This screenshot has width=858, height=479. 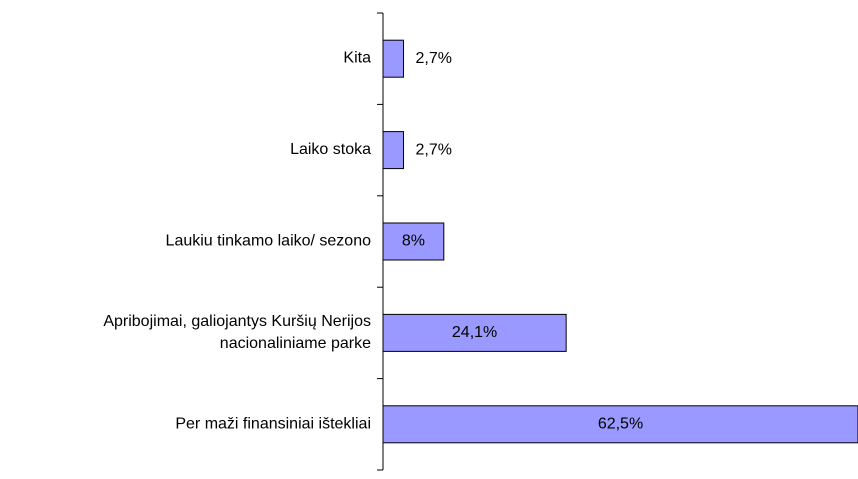 I want to click on category-label: Per maži finansiniai ištekliai, so click(x=273, y=424).